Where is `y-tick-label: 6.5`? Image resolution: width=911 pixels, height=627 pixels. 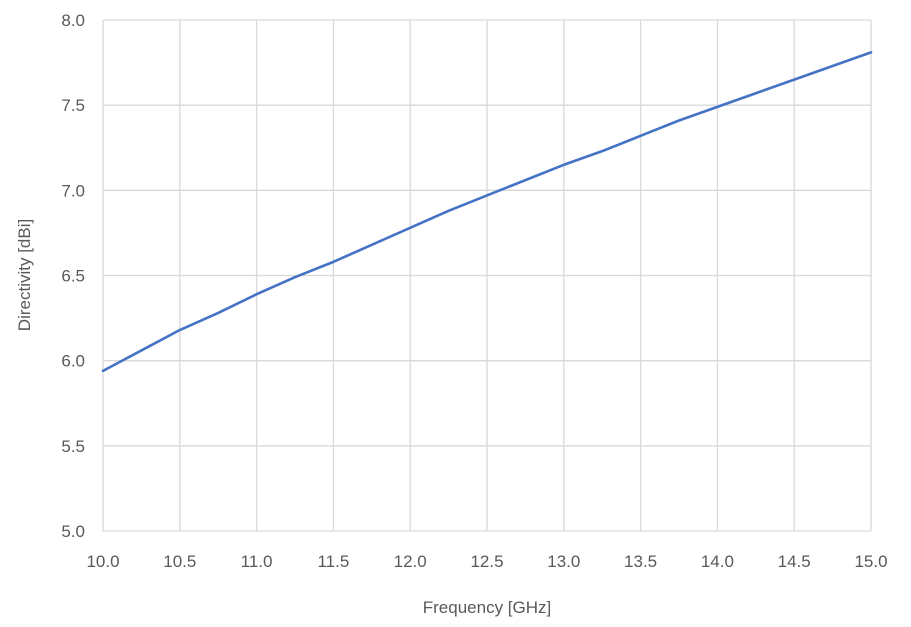
y-tick-label: 6.5 is located at coordinates (73, 276).